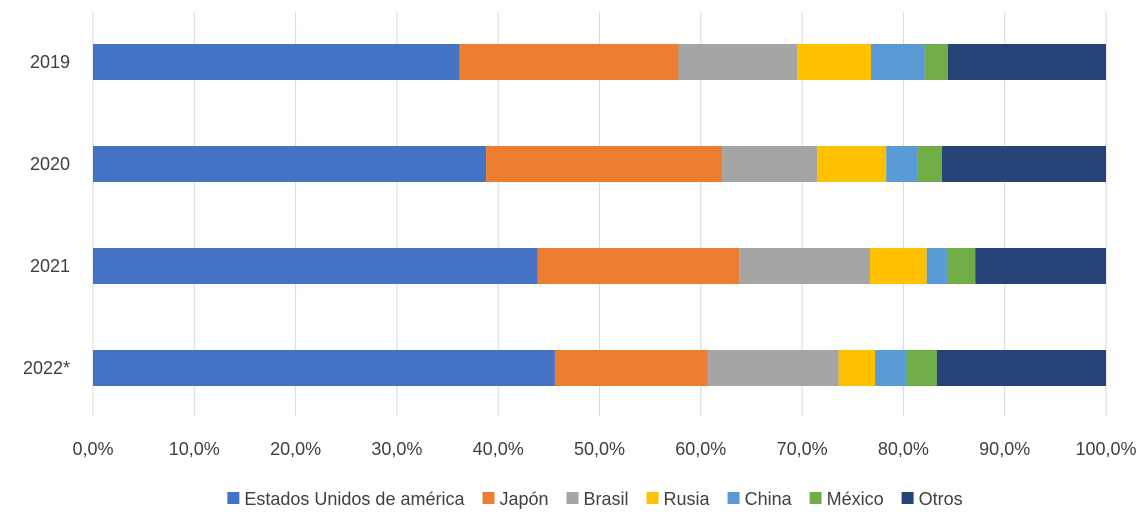 Image resolution: width=1146 pixels, height=516 pixels. I want to click on y-category-label: 2019, so click(50, 62).